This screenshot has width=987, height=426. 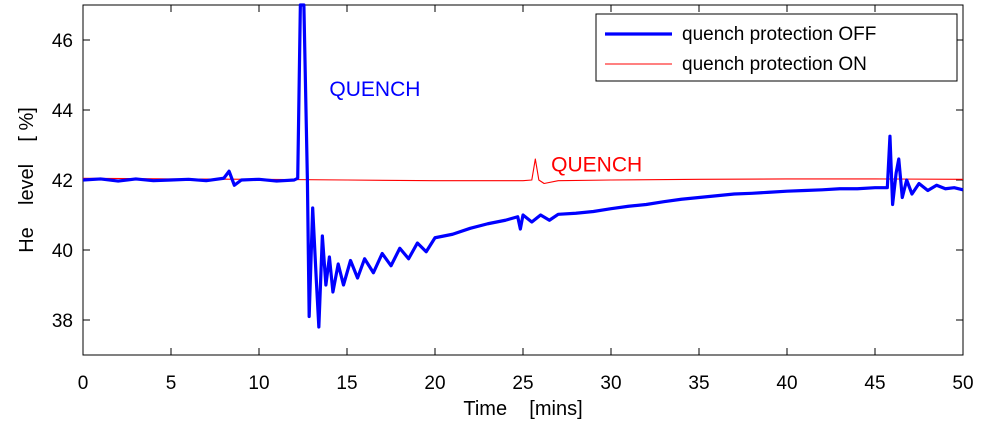 What do you see at coordinates (698, 383) in the screenshot?
I see `x-tick-label: 35` at bounding box center [698, 383].